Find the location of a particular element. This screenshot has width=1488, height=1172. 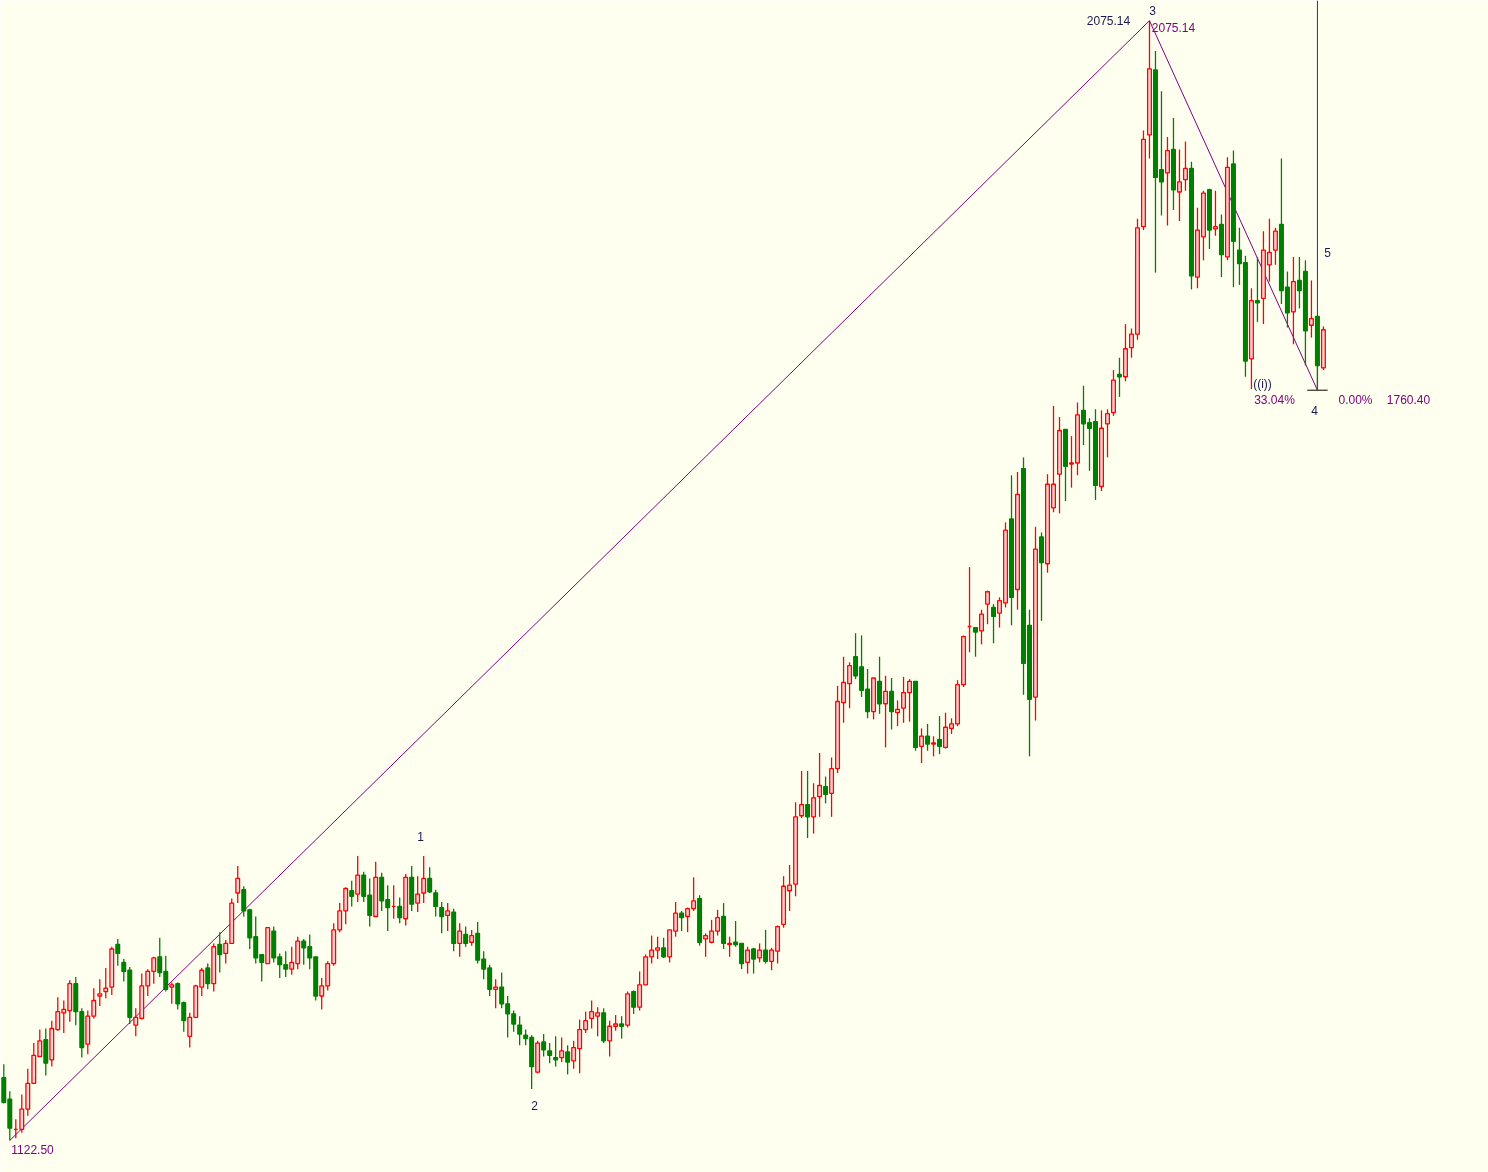

text: 1760.40 is located at coordinates (1408, 400).